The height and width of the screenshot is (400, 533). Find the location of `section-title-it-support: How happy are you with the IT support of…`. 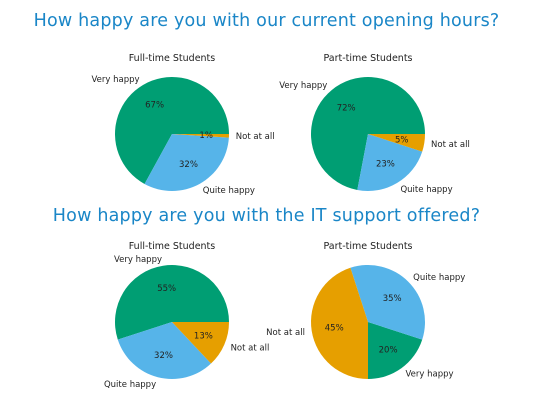

section-title-it-support: How happy are you with the IT support of… is located at coordinates (266, 216).